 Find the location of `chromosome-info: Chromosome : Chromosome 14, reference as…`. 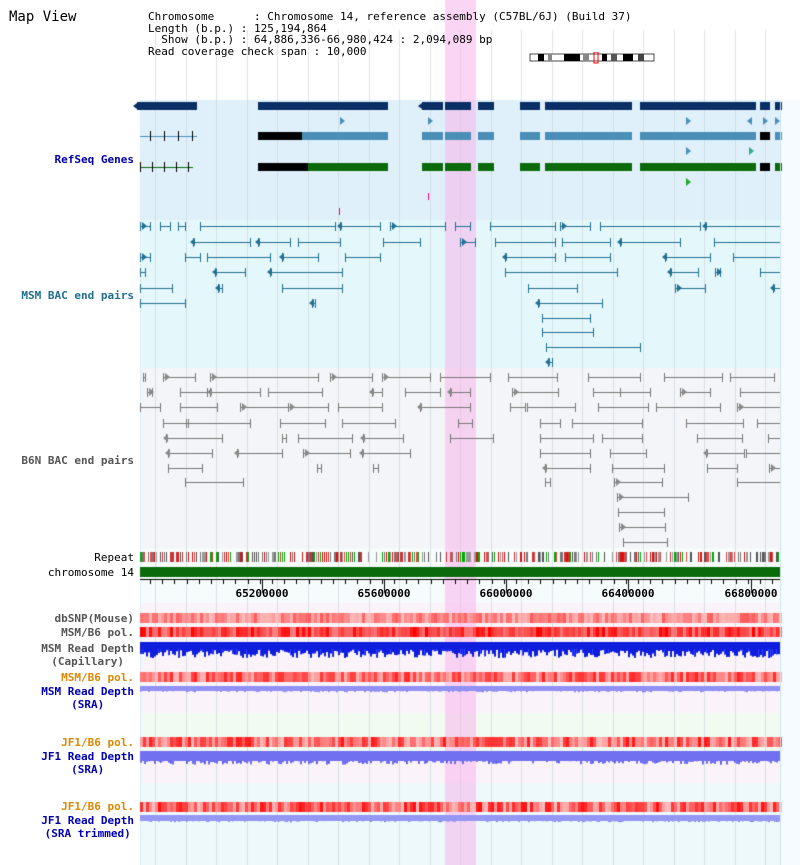

chromosome-info: Chromosome : Chromosome 14, reference as… is located at coordinates (390, 16).